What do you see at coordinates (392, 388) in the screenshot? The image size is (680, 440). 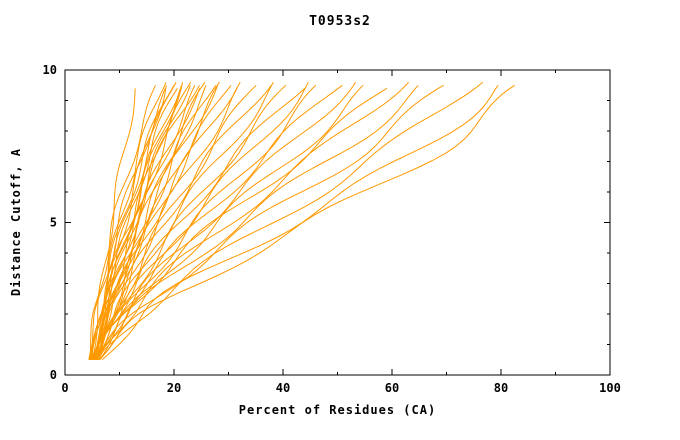 I see `tick-label: 60` at bounding box center [392, 388].